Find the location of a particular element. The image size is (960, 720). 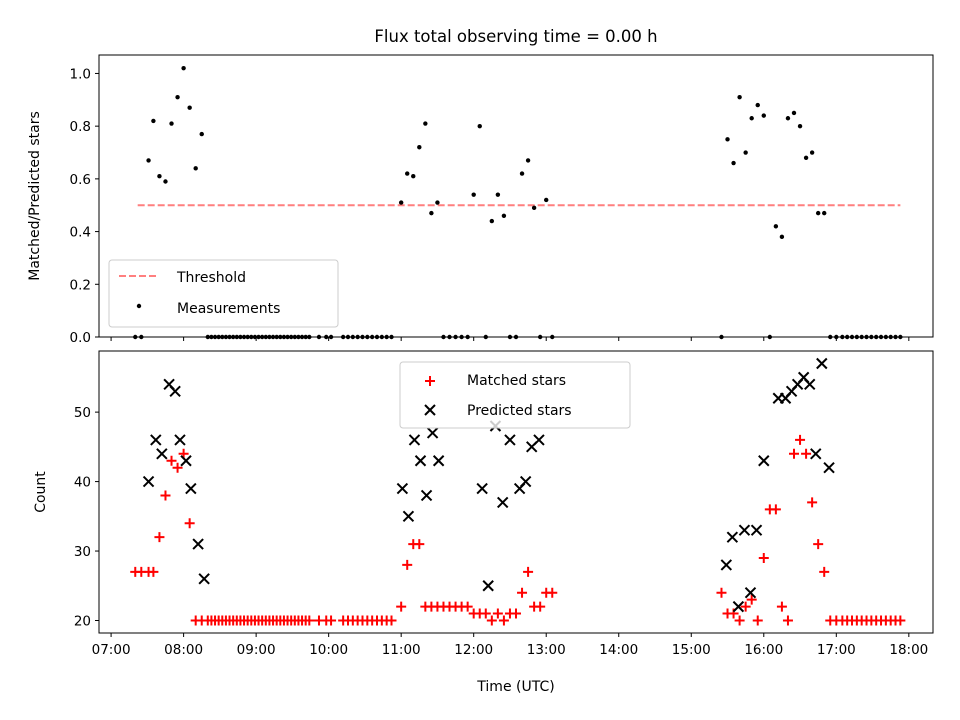

xtick-label: 07:00 is located at coordinates (111, 650).